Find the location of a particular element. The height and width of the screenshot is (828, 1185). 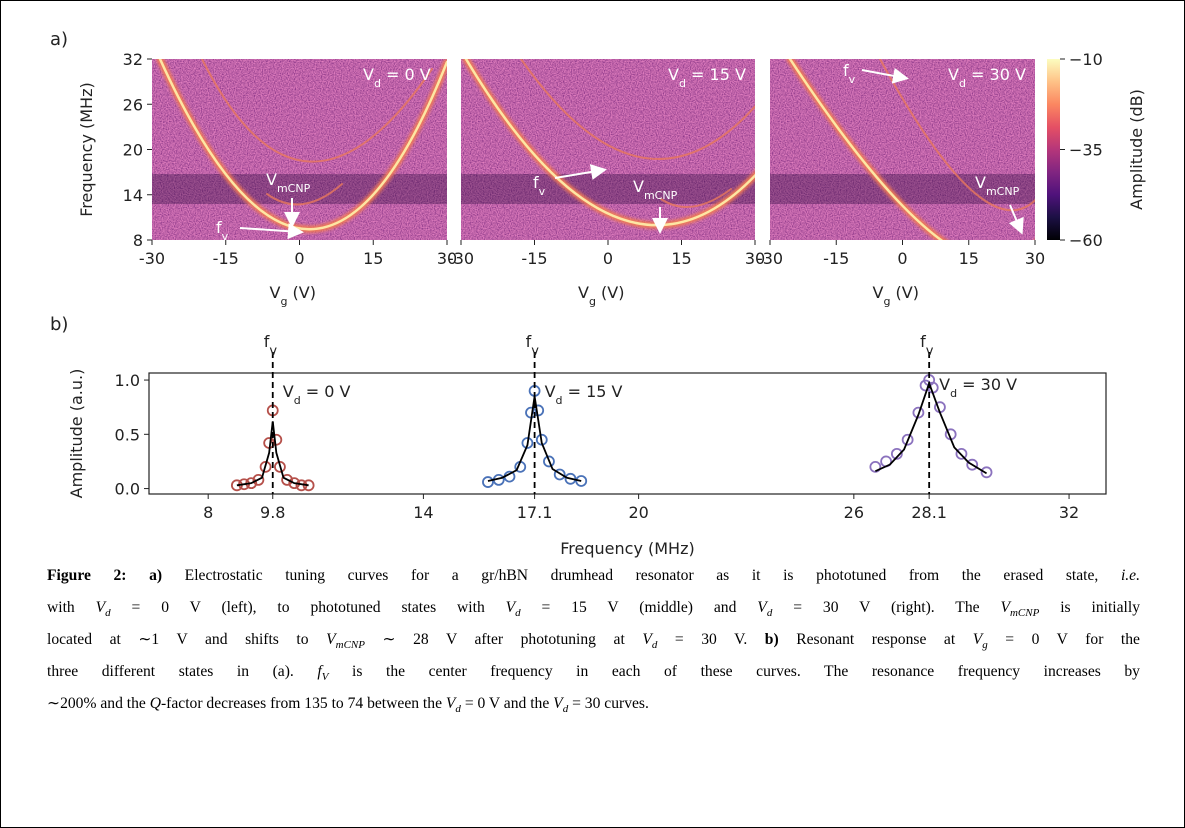

x-tick-label: 32 is located at coordinates (1069, 512).